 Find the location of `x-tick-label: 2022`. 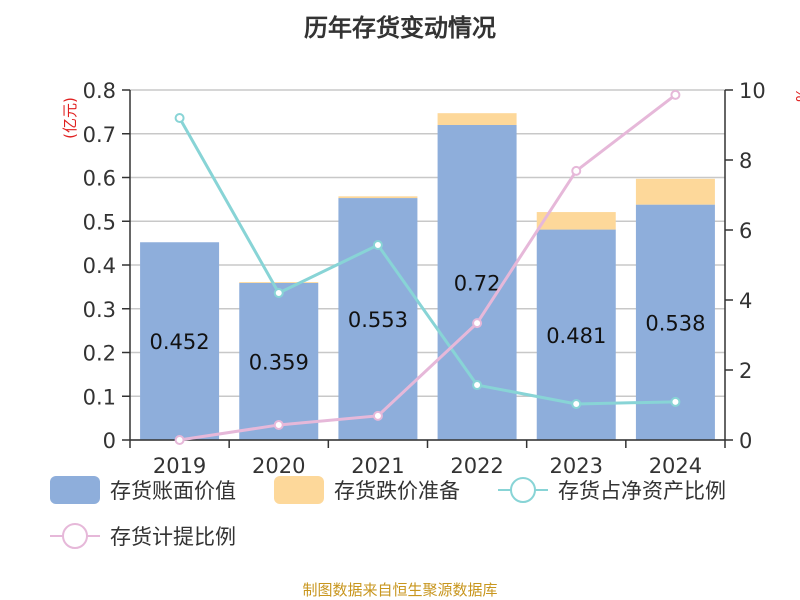

x-tick-label: 2022 is located at coordinates (476, 466).